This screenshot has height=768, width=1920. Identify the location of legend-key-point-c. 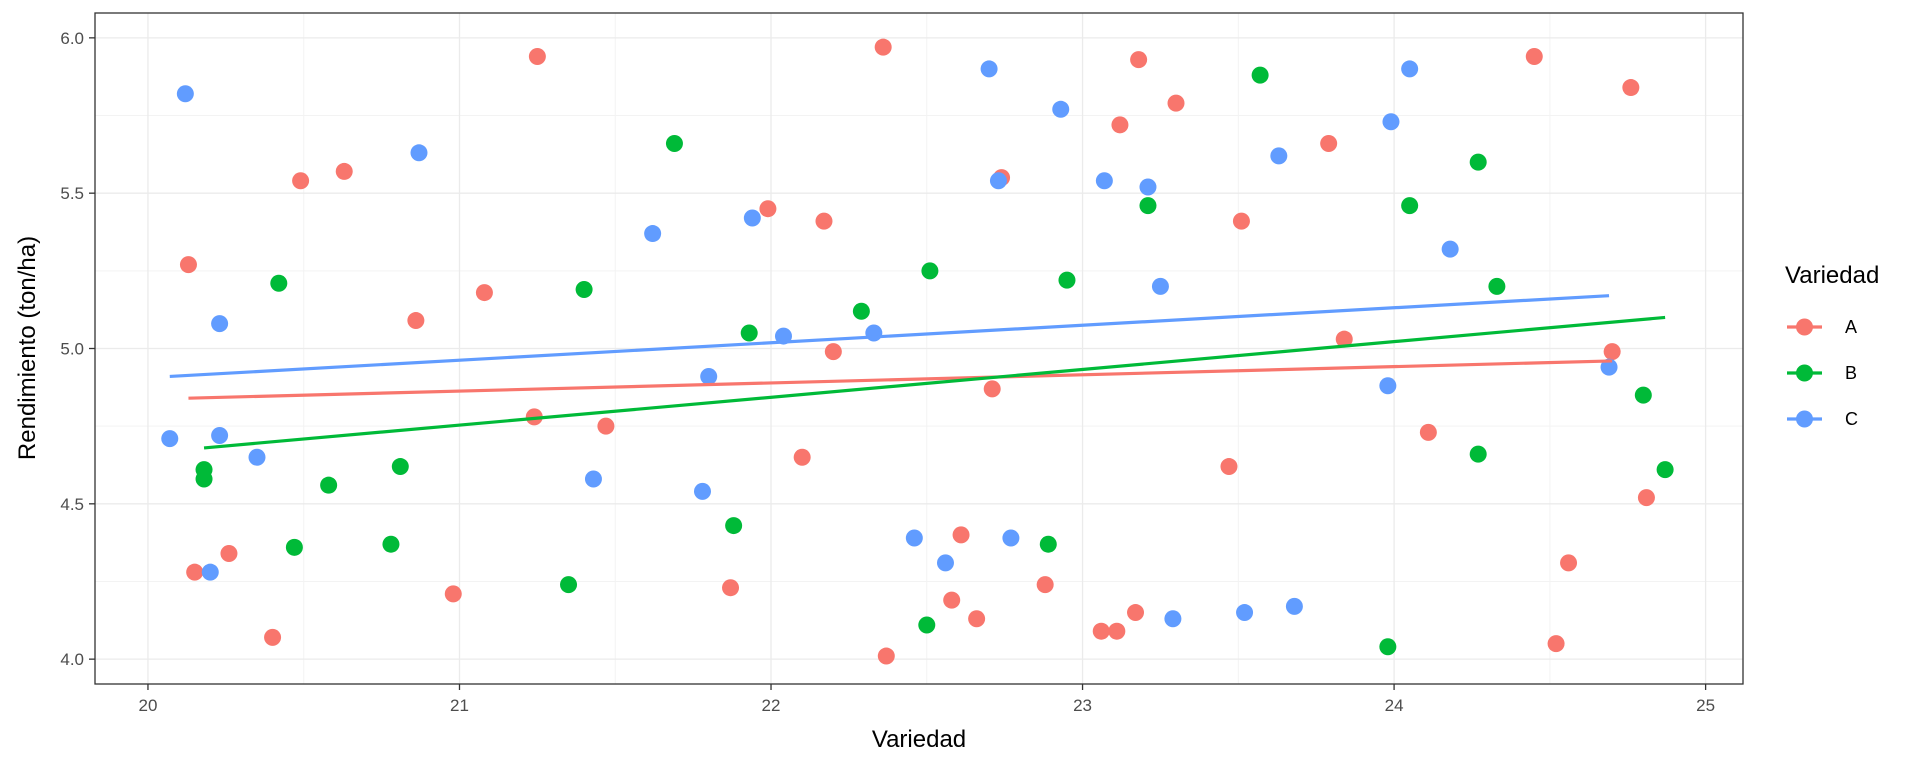
(1804, 419).